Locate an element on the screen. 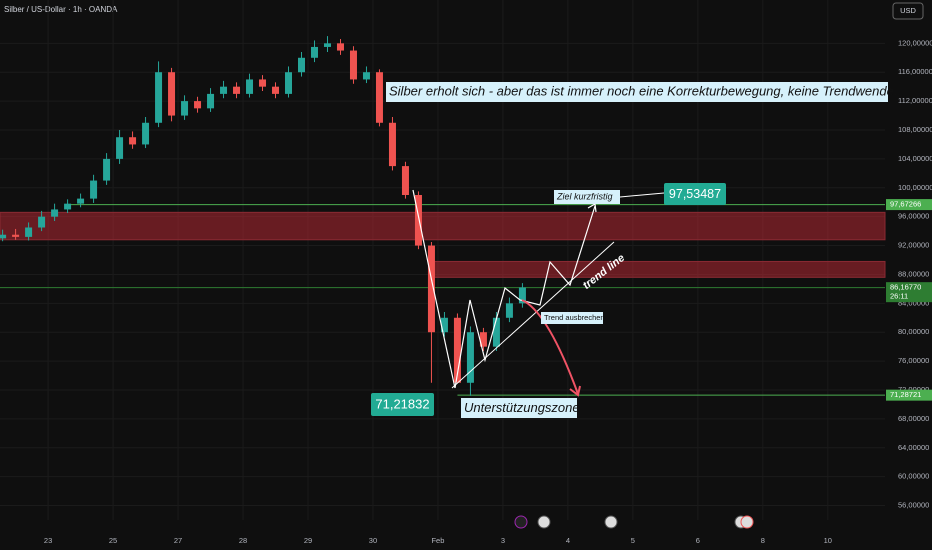 The width and height of the screenshot is (932, 550). low-price: 71,21832 is located at coordinates (402, 403).